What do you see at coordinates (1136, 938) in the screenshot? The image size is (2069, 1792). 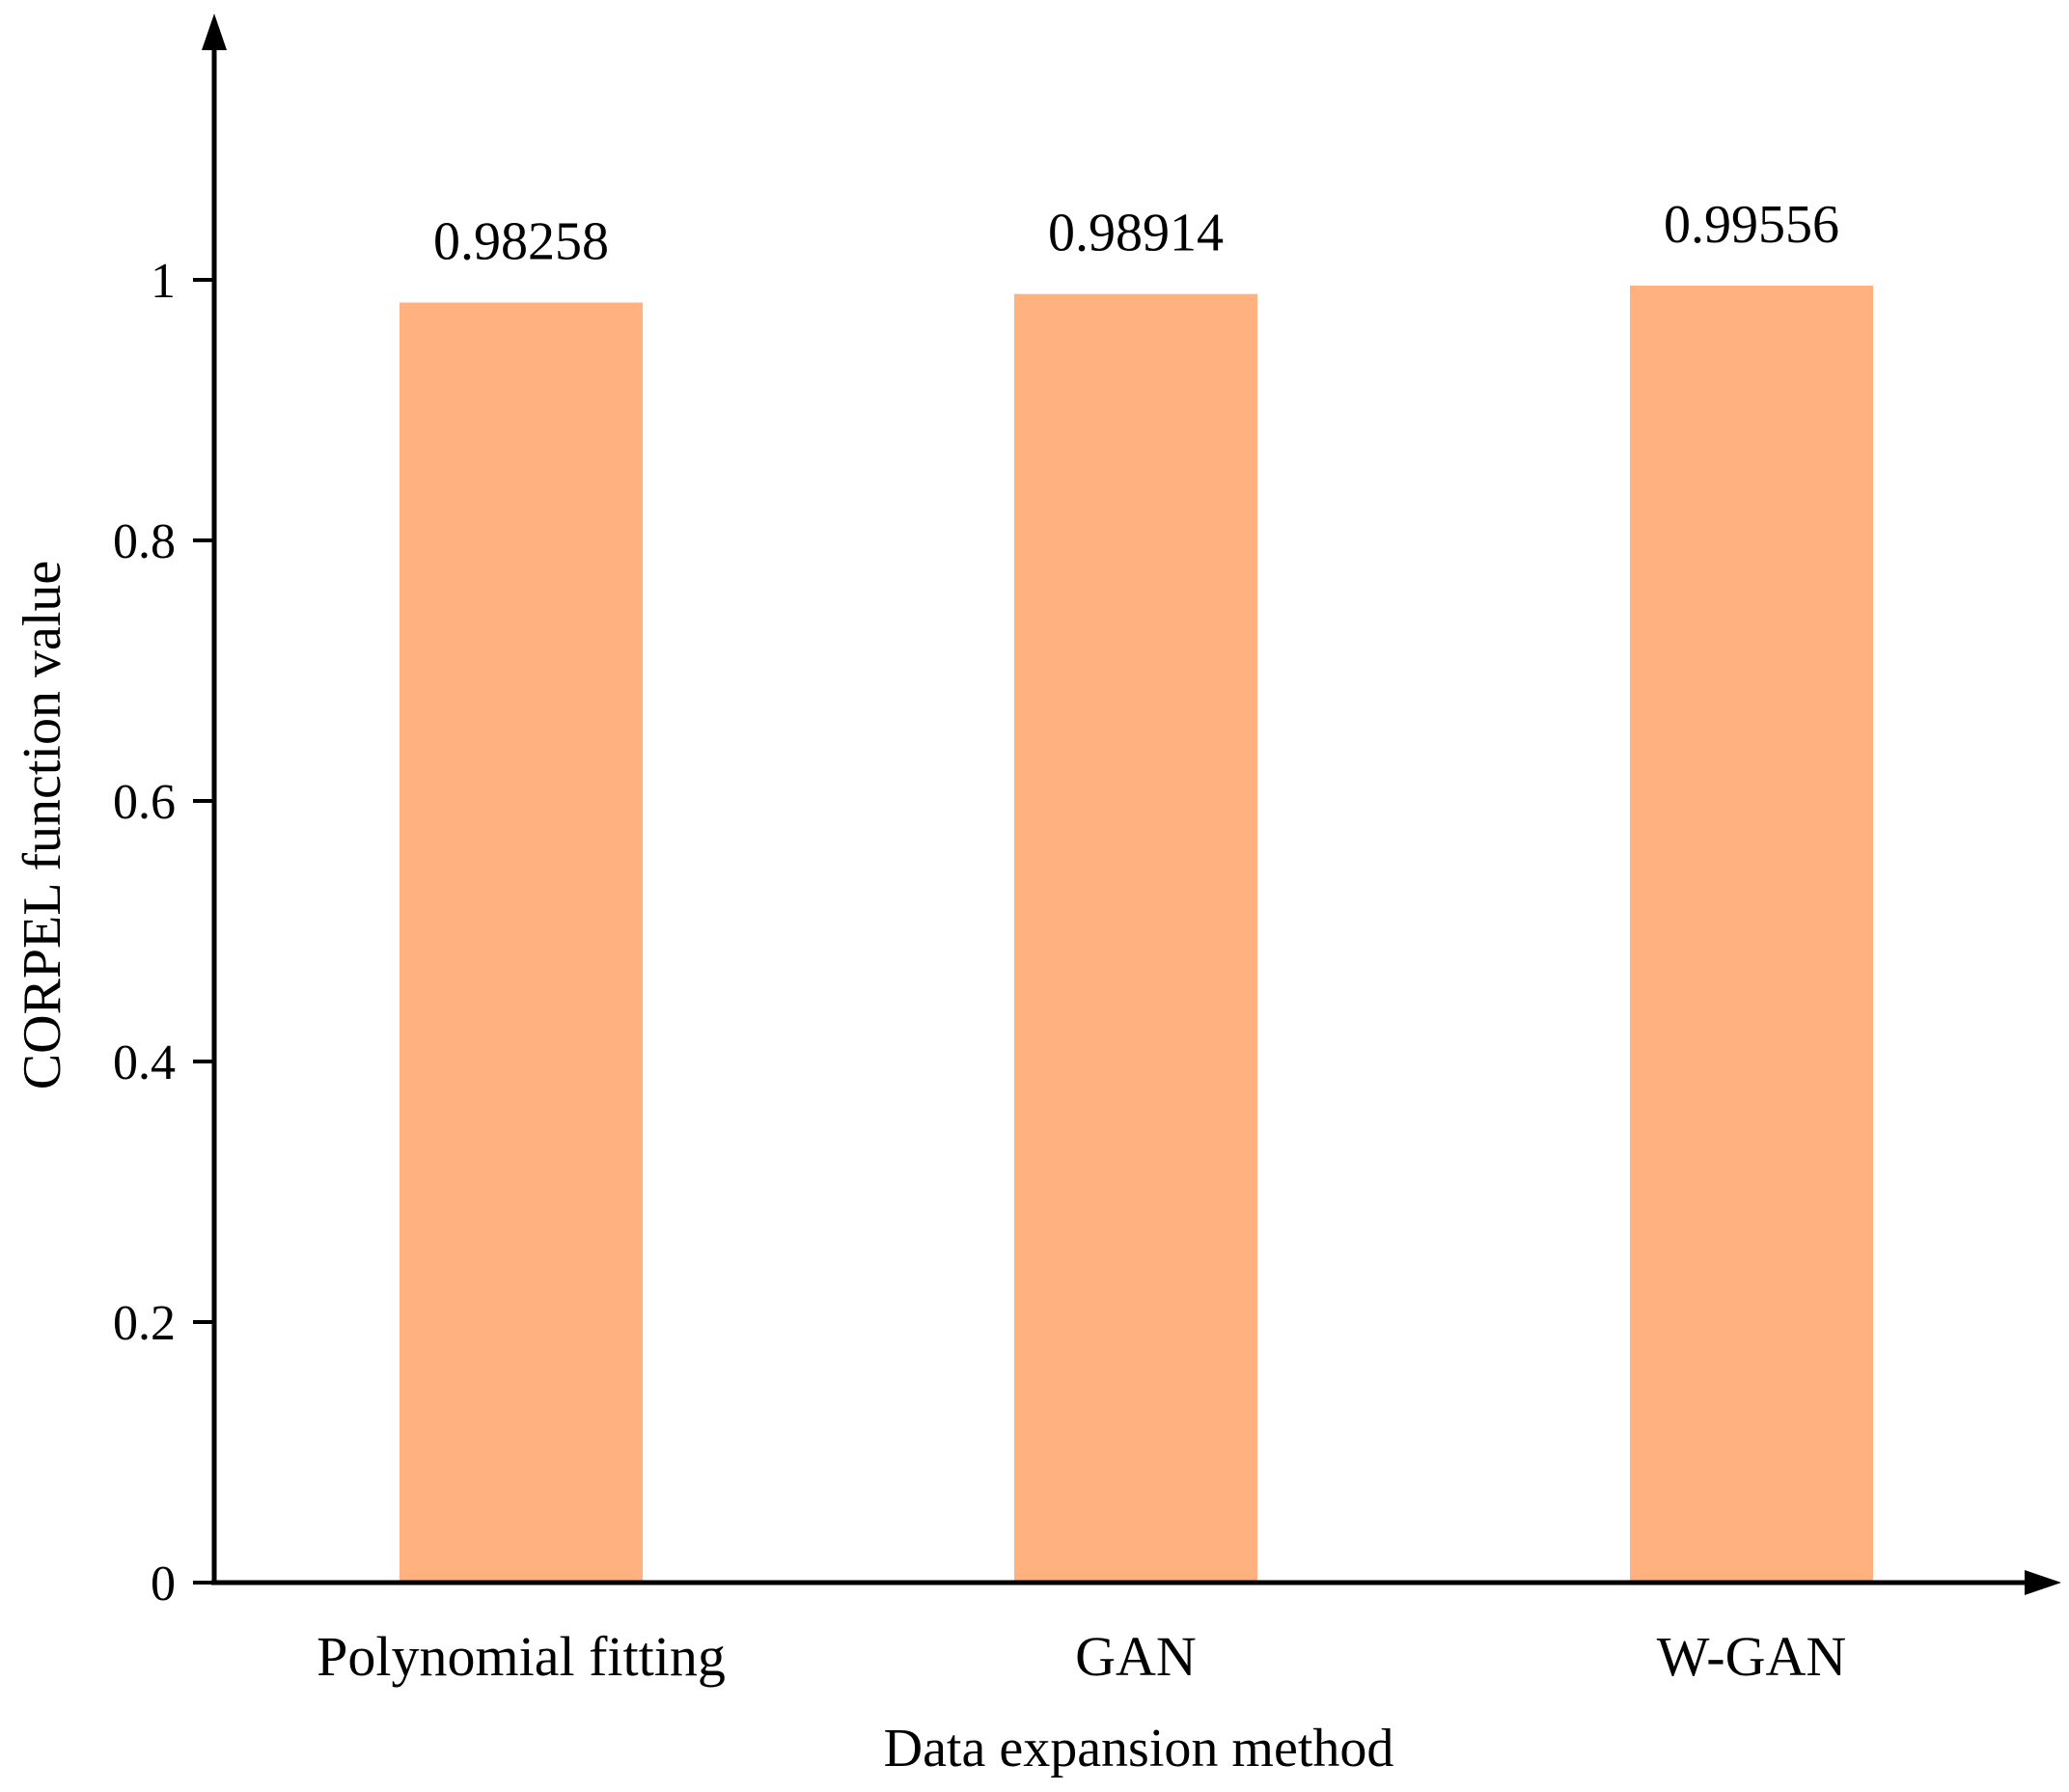 I see `bar-gan` at bounding box center [1136, 938].